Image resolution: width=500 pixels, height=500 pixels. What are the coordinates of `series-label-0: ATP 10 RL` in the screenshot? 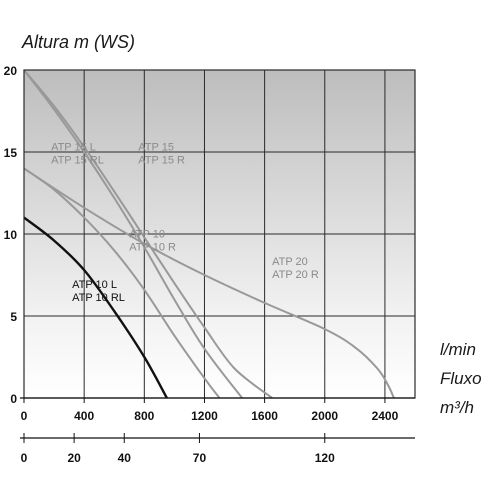 It's located at (98, 298).